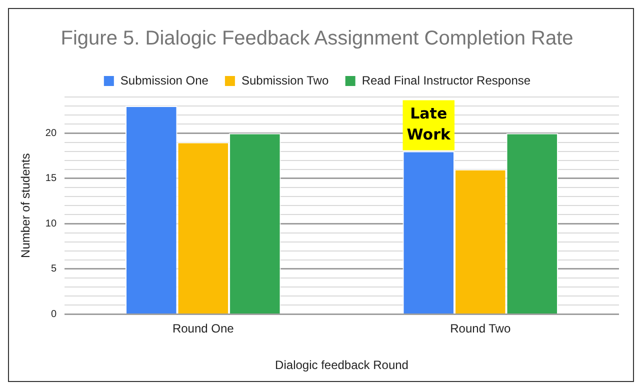 This screenshot has height=390, width=642. What do you see at coordinates (51, 178) in the screenshot?
I see `y-tick-label: 15` at bounding box center [51, 178].